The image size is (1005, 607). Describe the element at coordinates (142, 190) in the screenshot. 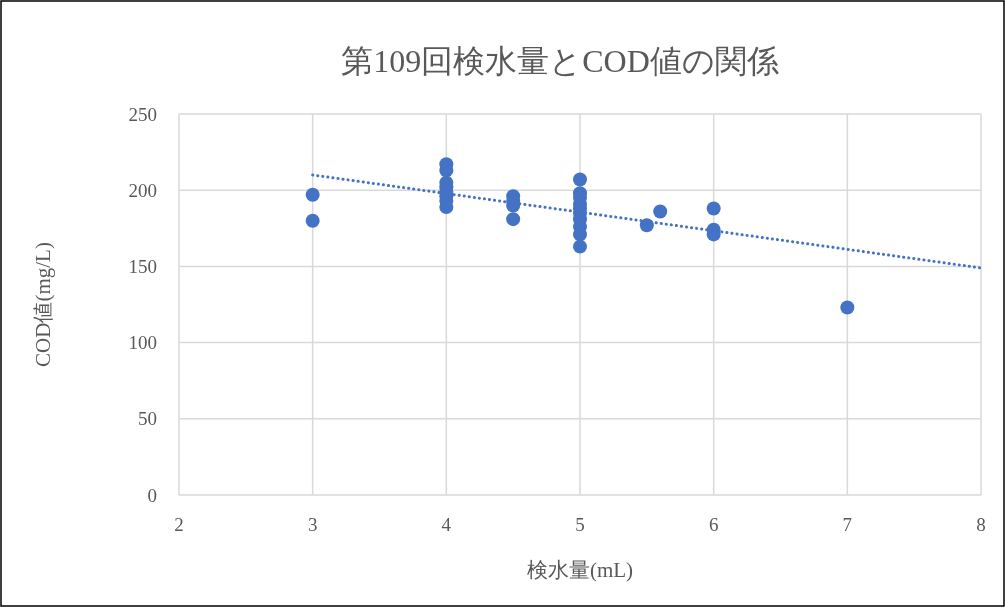

I see `y-tick-label: 200` at that location.